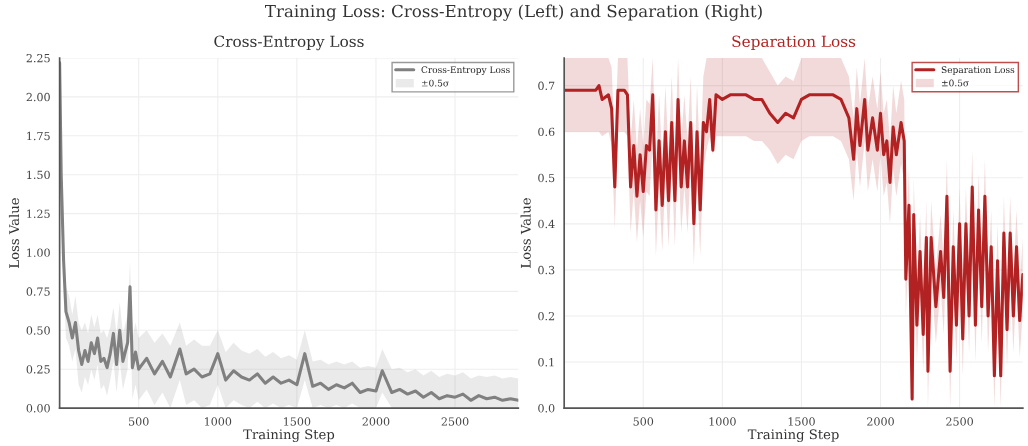 This screenshot has width=1028, height=446. Describe the element at coordinates (38, 97) in the screenshot. I see `y-tick-label: 2.00` at that location.